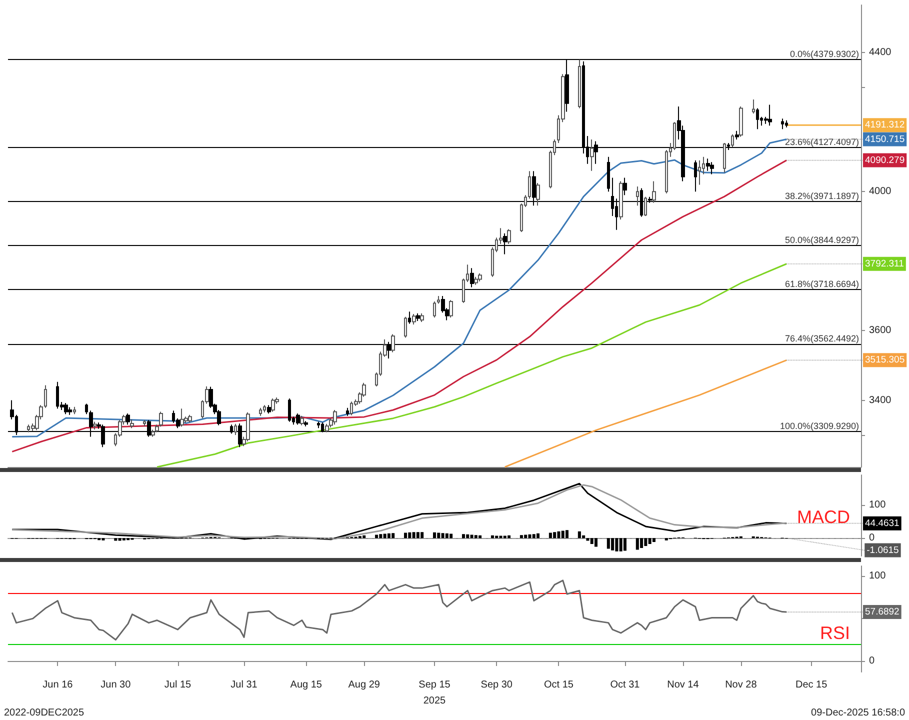  Describe the element at coordinates (496, 685) in the screenshot. I see `x-tick-label: Sep 30` at that location.